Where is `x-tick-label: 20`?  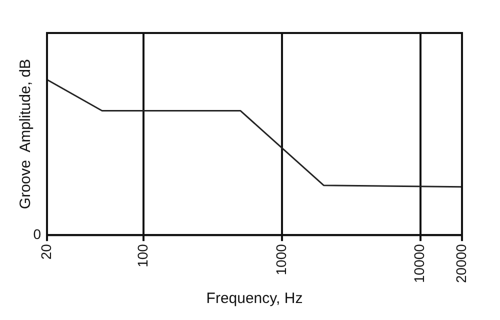
x-tick-label: 20 is located at coordinates (46, 252).